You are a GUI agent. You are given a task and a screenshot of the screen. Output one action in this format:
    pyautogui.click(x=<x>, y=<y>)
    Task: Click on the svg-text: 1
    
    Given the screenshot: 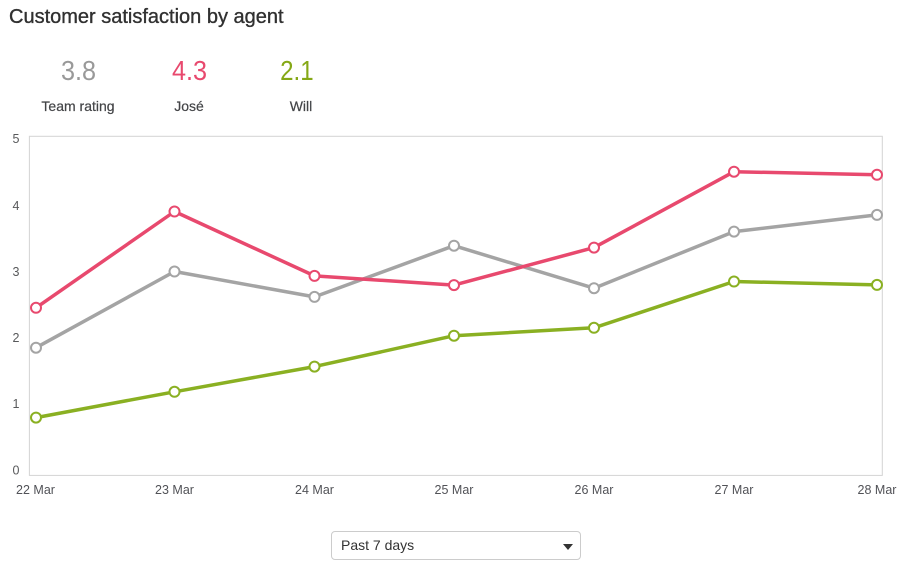 What is the action you would take?
    pyautogui.click(x=16, y=404)
    